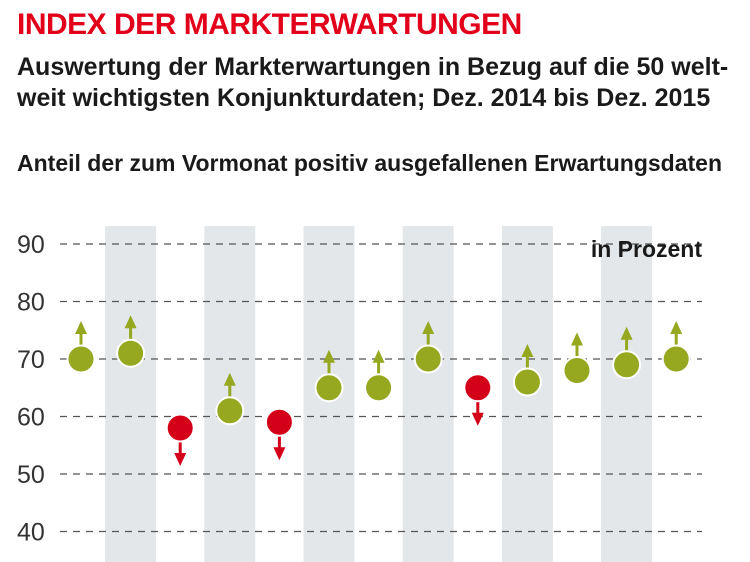 Image resolution: width=750 pixels, height=562 pixels. What do you see at coordinates (31, 245) in the screenshot?
I see `y-tick-label: 90` at bounding box center [31, 245].